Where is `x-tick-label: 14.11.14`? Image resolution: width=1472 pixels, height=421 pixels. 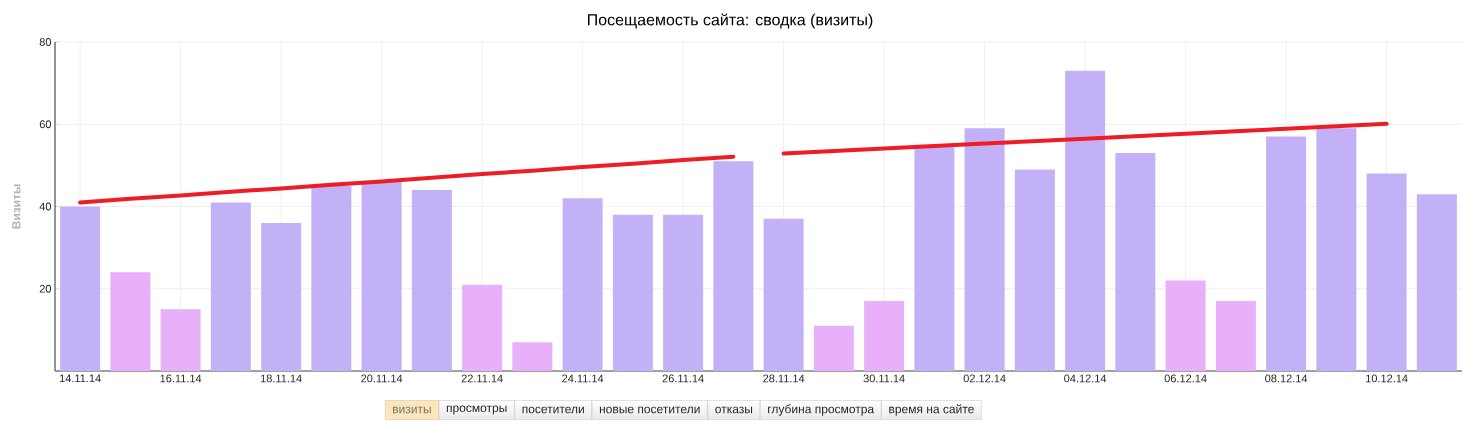
x-tick-label: 14.11.14 is located at coordinates (80, 378).